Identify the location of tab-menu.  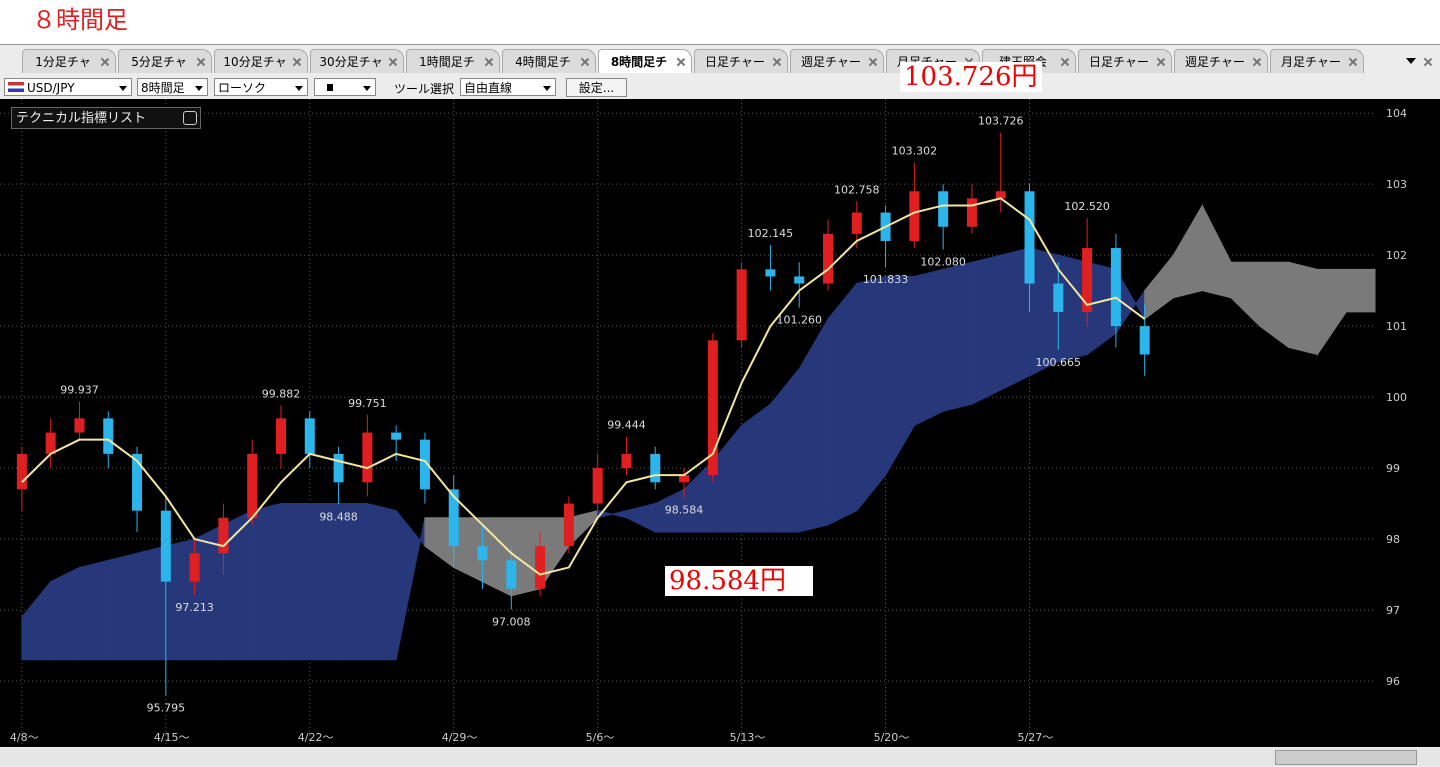
(1411, 63).